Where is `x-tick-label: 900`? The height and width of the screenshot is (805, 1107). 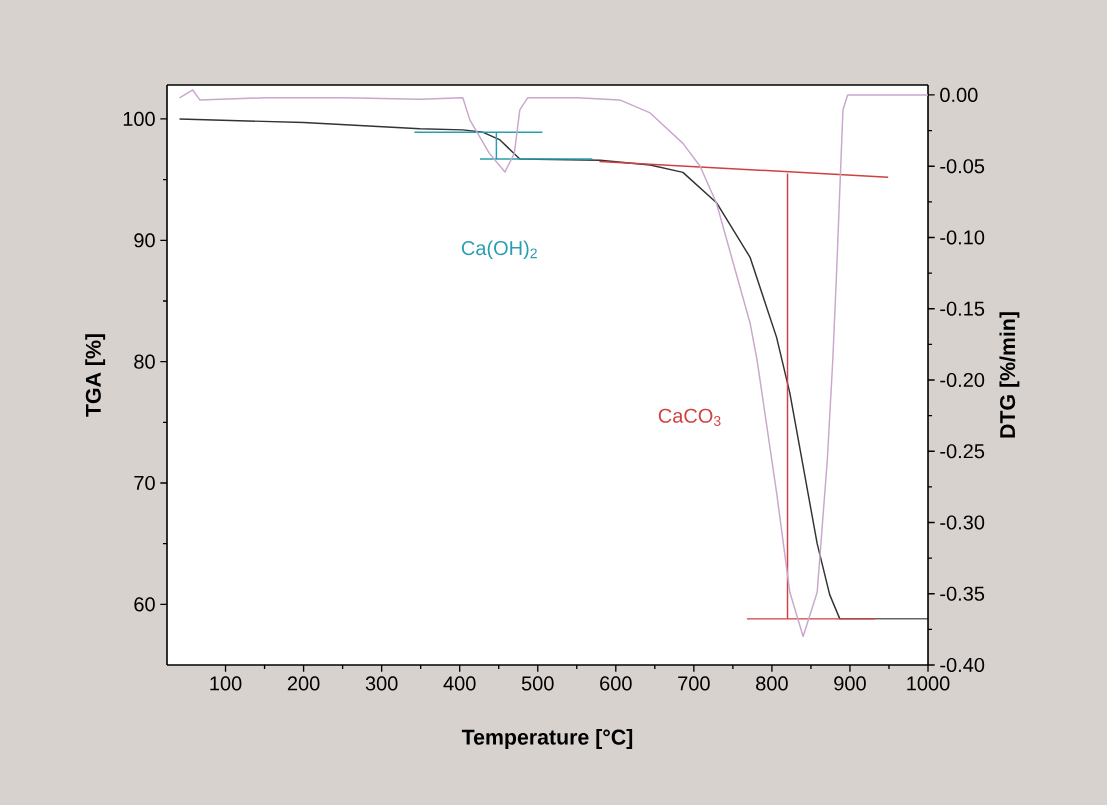
x-tick-label: 900 is located at coordinates (850, 683).